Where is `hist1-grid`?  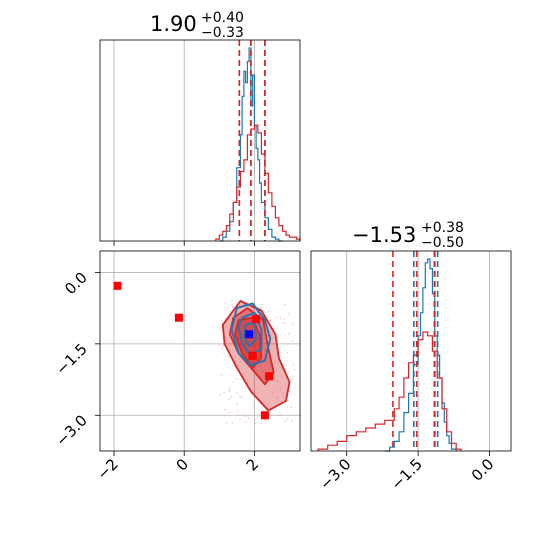 hist1-grid is located at coordinates (184, 140).